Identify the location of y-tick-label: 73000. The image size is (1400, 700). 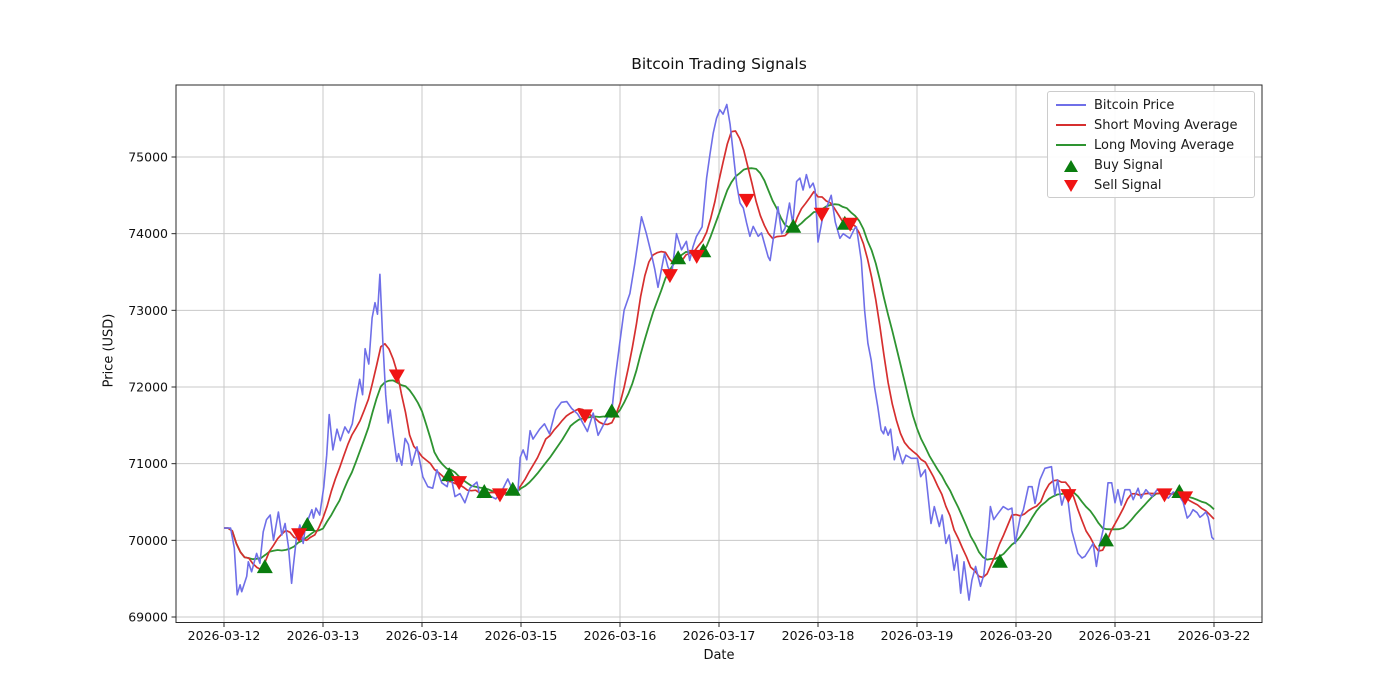
(148, 310).